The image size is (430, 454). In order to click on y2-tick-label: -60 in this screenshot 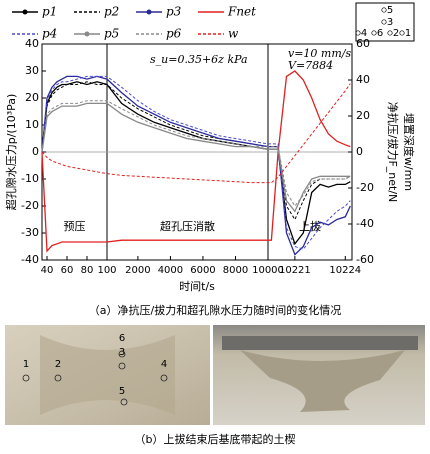, I will do `click(365, 259)`.